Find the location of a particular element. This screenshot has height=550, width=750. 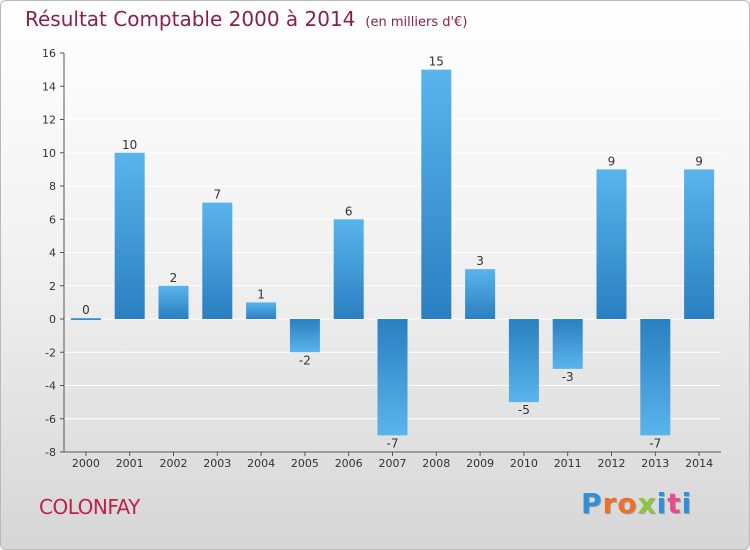

data-label: 3 is located at coordinates (480, 261).